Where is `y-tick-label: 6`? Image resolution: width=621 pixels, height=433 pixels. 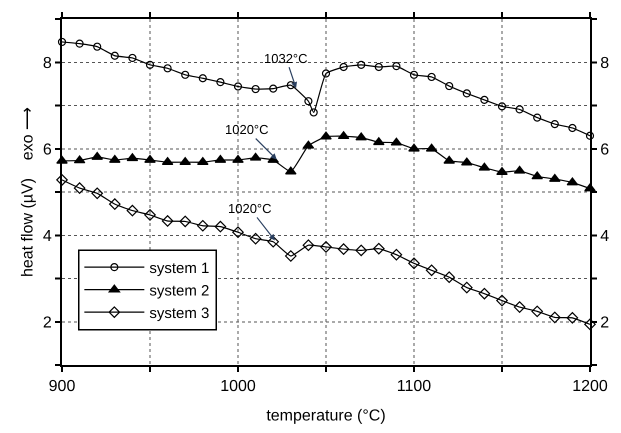
y-tick-label: 6 is located at coordinates (47, 149).